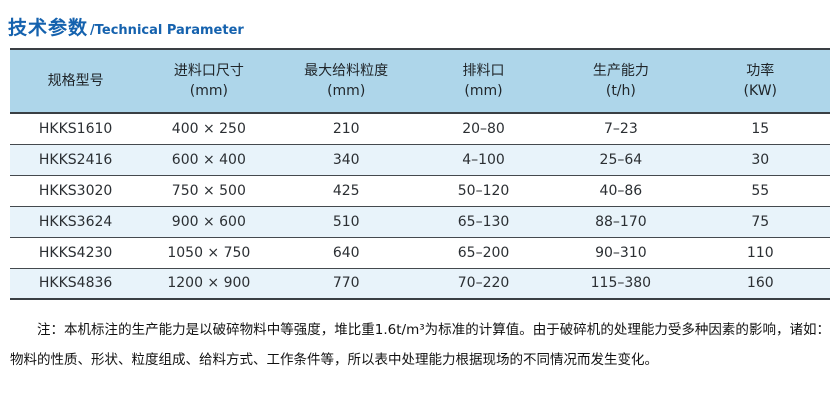 This screenshot has height=403, width=840. What do you see at coordinates (621, 128) in the screenshot?
I see `cell-capacity: 7–23` at bounding box center [621, 128].